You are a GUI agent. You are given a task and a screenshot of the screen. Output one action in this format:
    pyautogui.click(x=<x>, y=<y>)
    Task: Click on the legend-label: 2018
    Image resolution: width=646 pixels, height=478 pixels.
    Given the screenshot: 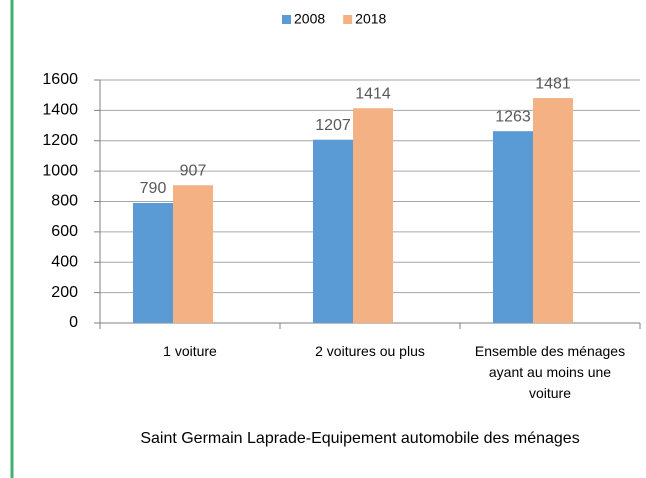 What is the action you would take?
    pyautogui.click(x=370, y=19)
    